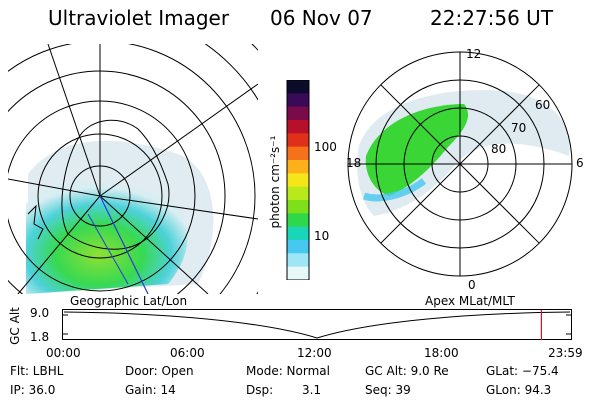  What do you see at coordinates (107, 238) in the screenshot?
I see `geo-emission-inner` at bounding box center [107, 238].